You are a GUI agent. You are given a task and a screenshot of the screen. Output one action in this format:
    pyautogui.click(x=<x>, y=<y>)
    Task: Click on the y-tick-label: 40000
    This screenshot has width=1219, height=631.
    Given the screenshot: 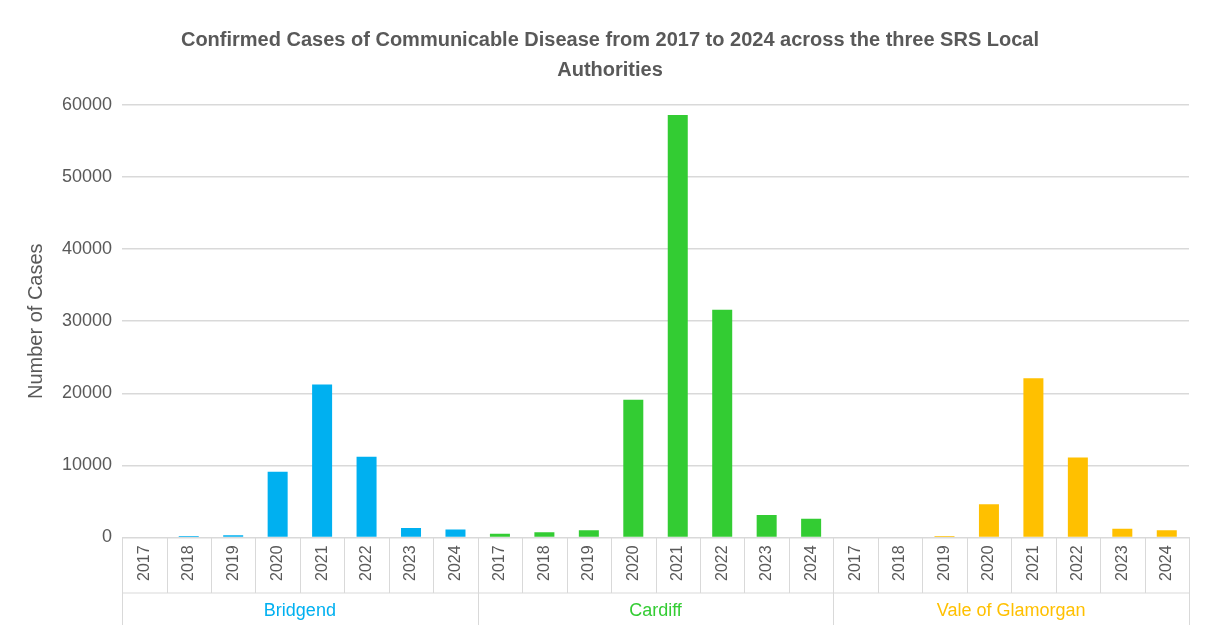 What is the action you would take?
    pyautogui.click(x=87, y=248)
    